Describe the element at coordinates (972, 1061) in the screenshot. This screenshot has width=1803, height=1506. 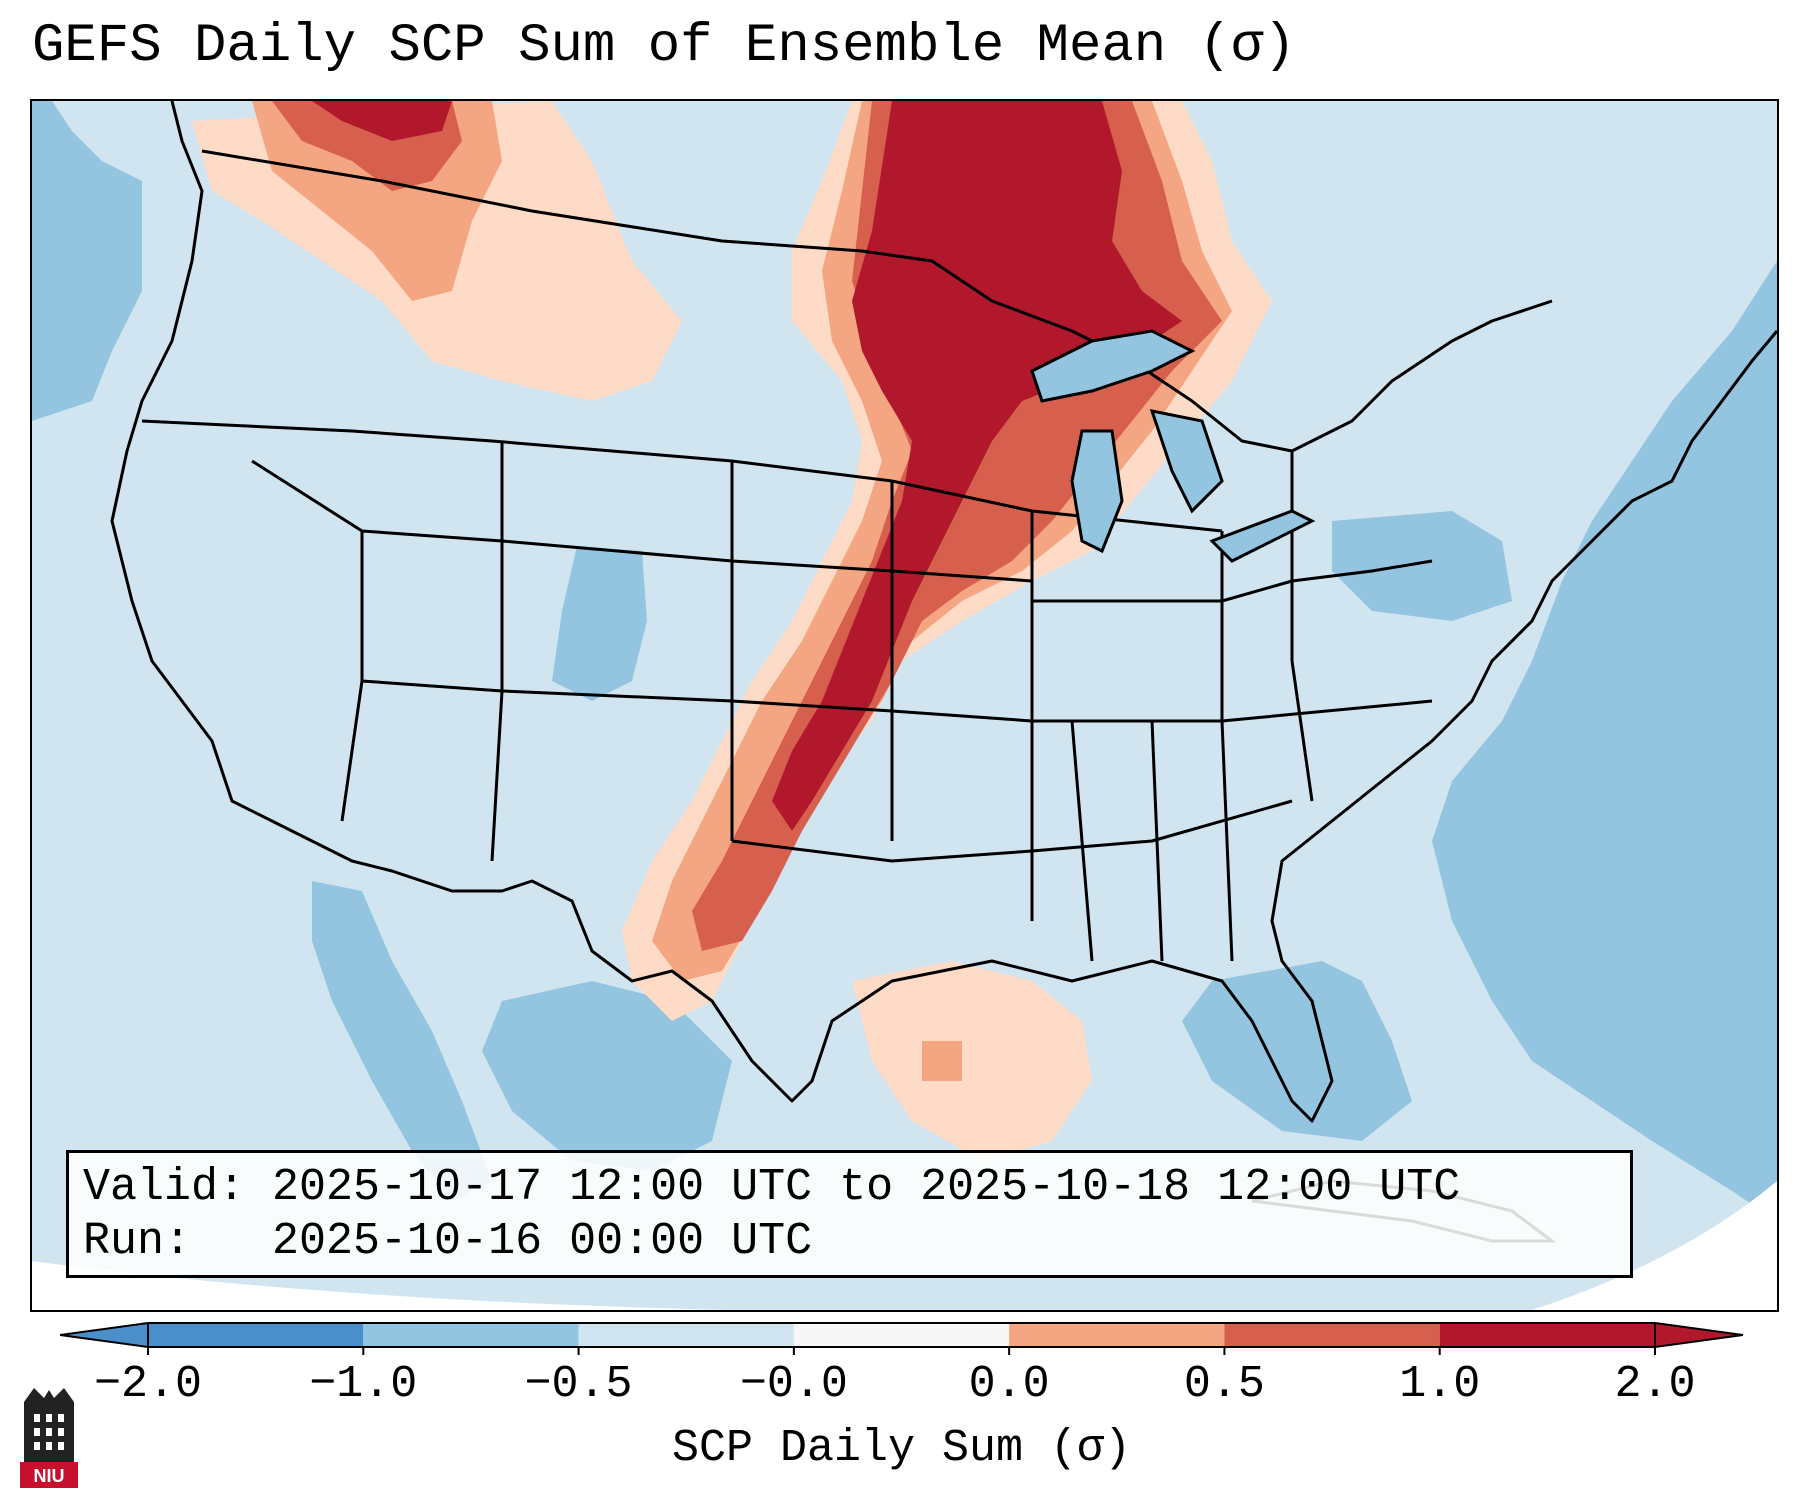
I see `gulf-positive-area` at that location.